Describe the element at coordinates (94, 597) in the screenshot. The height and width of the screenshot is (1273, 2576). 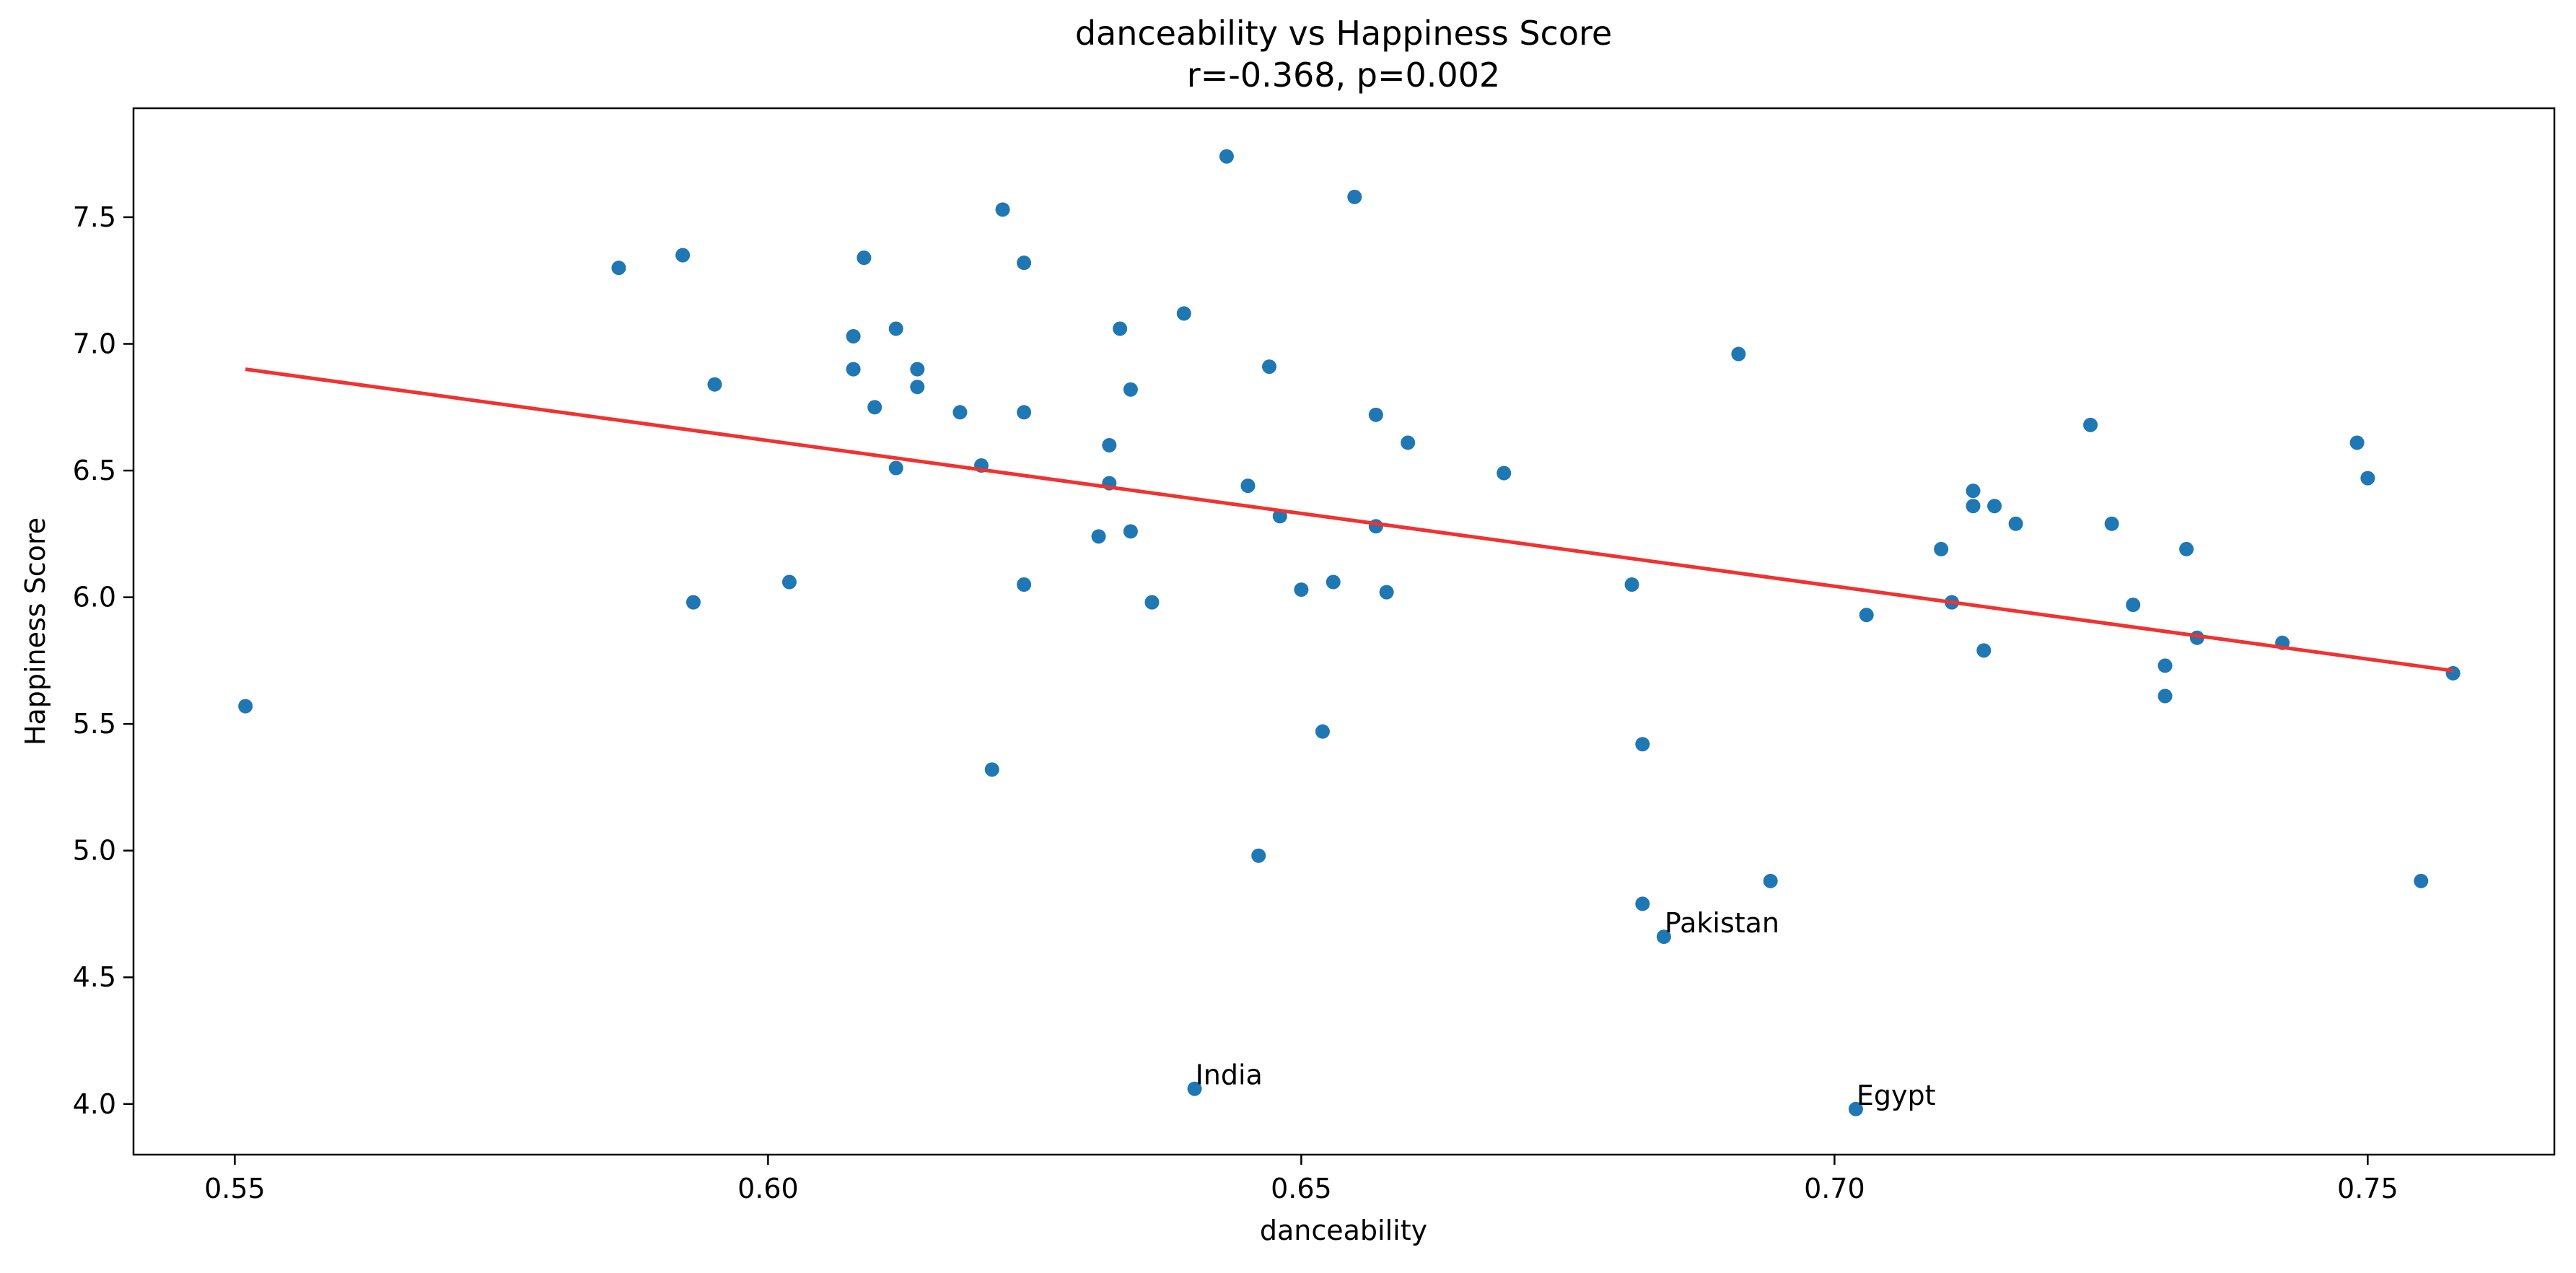
I see `y-tick-label: 6.0` at that location.